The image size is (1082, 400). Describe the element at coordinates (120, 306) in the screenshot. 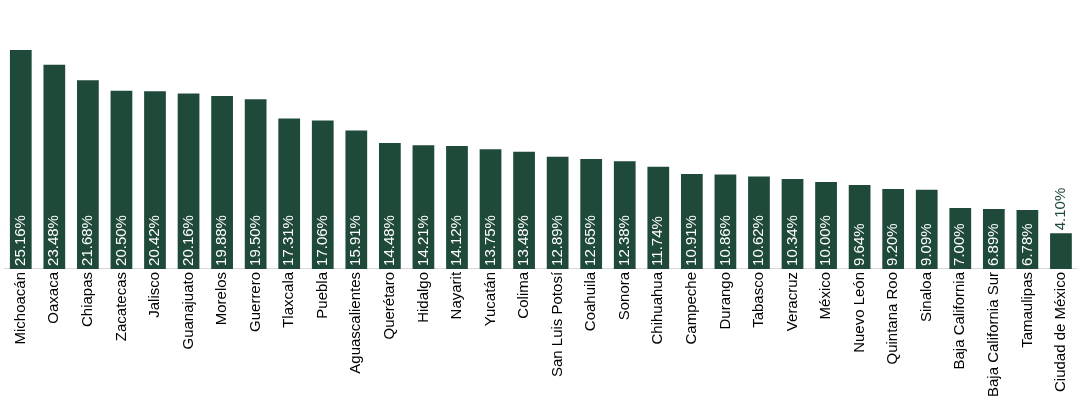

I see `x-tick-label: Zacatecas` at that location.